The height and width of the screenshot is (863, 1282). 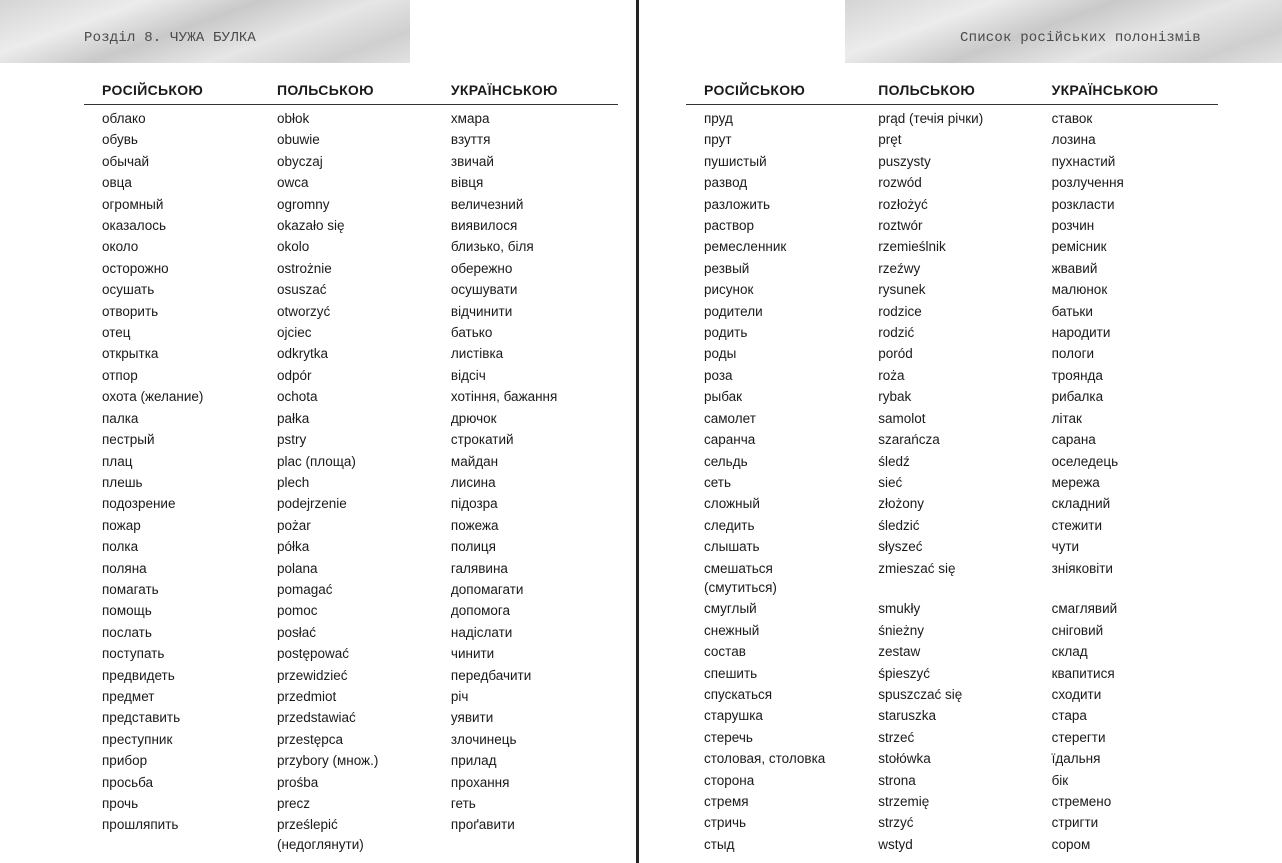 What do you see at coordinates (961, 183) in the screenshot?
I see `table-row: развод rozwód розлучення` at bounding box center [961, 183].